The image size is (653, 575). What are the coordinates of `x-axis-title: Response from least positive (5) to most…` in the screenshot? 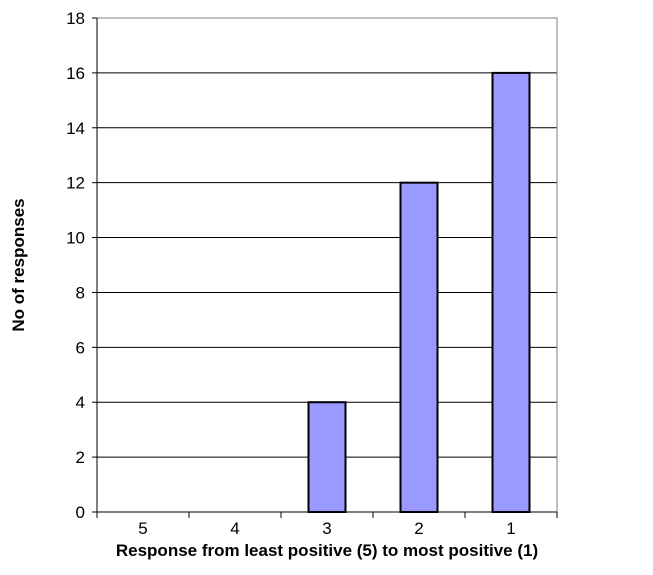 It's located at (327, 550).